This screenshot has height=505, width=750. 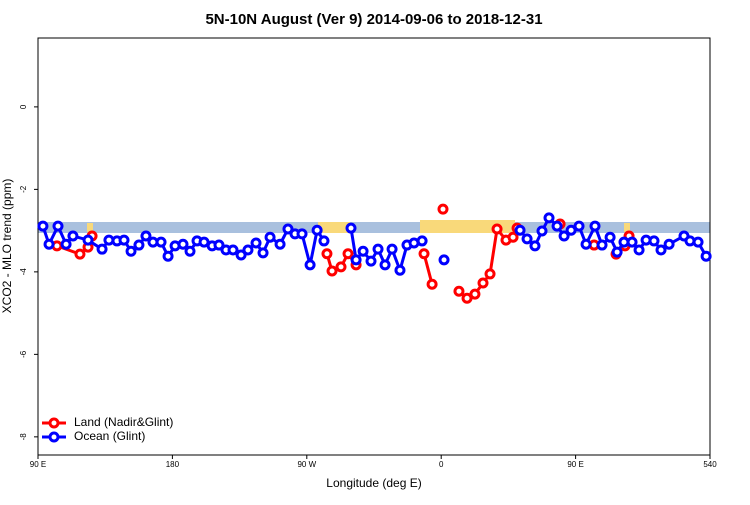 What do you see at coordinates (123, 422) in the screenshot?
I see `legend-label: Land (Nadir&Glint)` at bounding box center [123, 422].